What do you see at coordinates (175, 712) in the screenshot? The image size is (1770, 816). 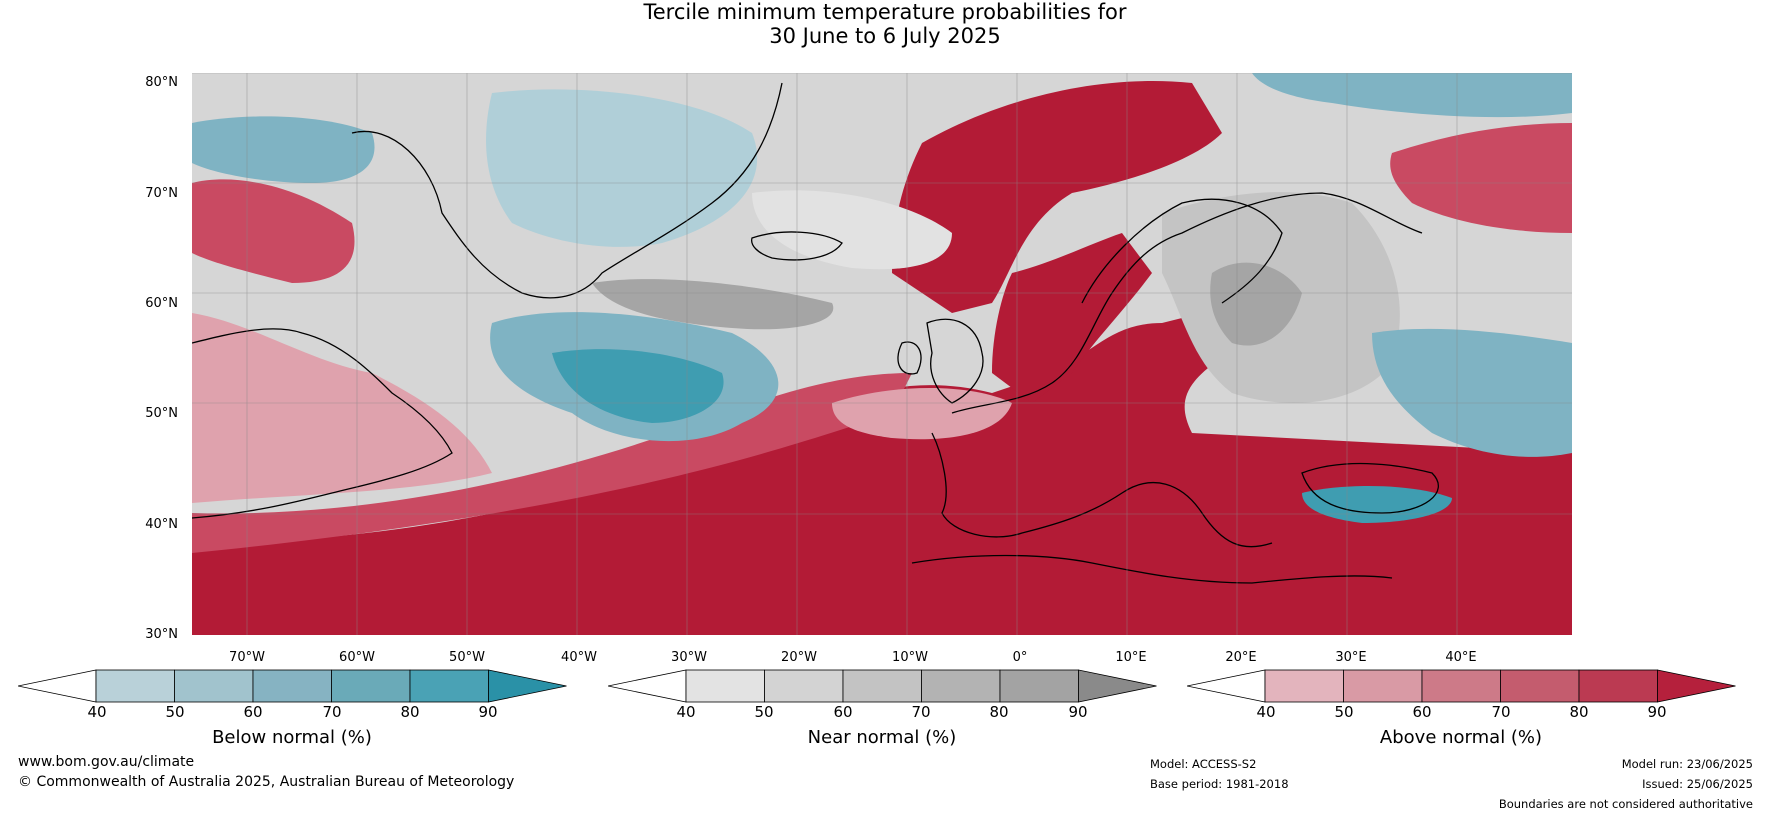 I see `below-tick-50: 50` at bounding box center [175, 712].